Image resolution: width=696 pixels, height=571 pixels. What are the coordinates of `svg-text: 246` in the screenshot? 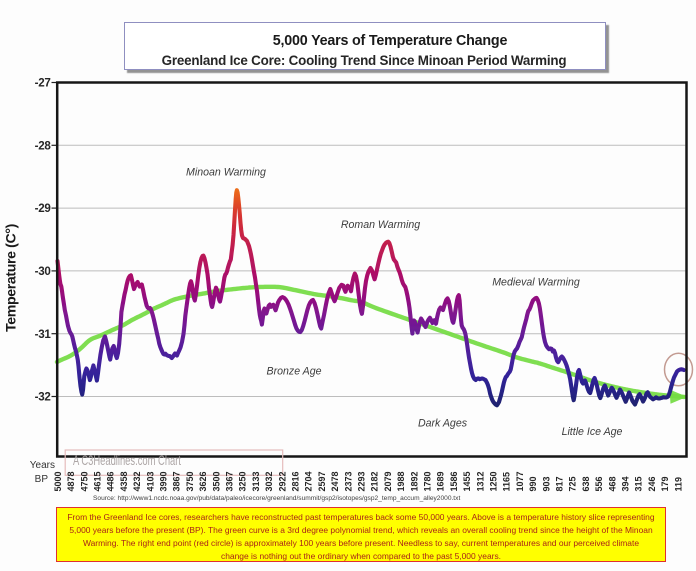 It's located at (652, 483).